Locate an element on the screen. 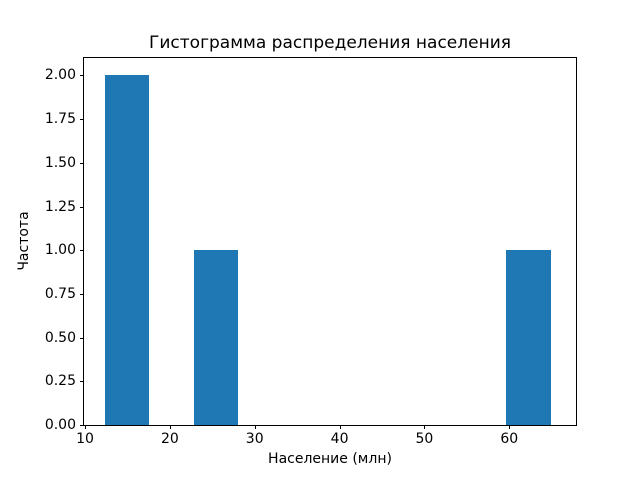  x-tick-label: 50 is located at coordinates (424, 439).